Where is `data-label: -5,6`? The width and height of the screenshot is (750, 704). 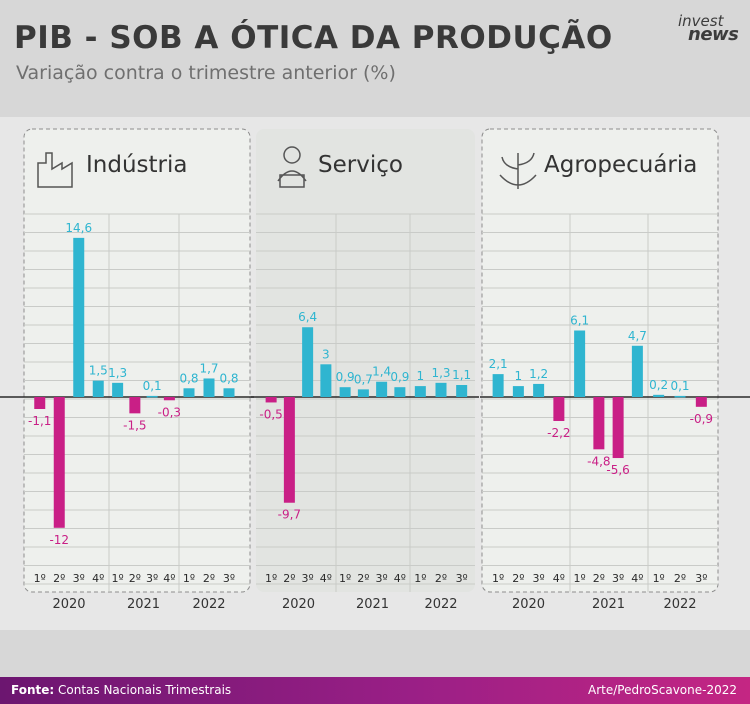 data-label: -5,6 is located at coordinates (617, 470).